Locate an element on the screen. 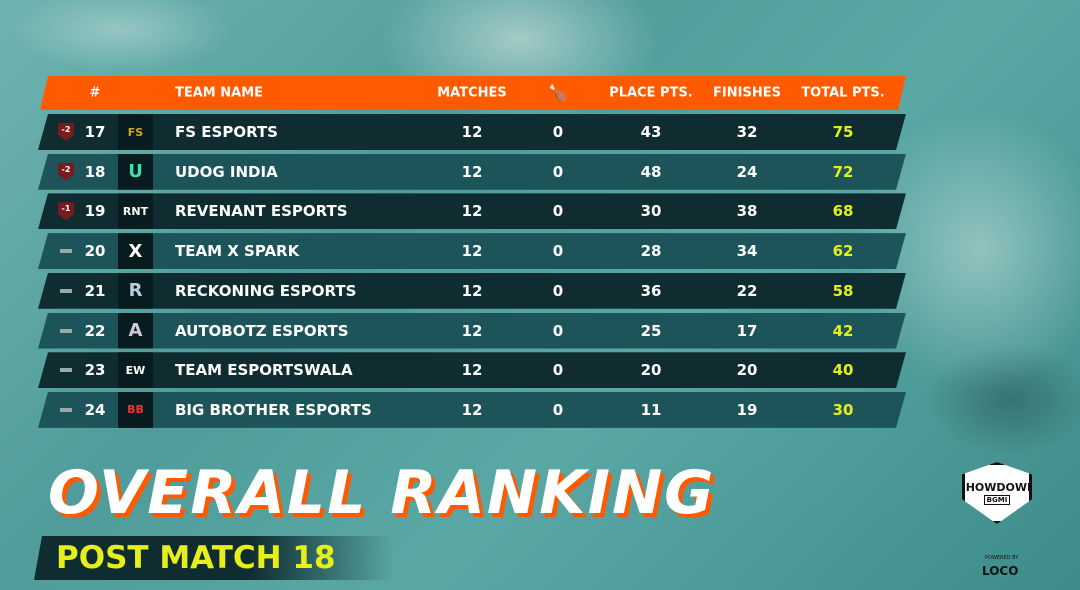  total-pts: 40 is located at coordinates (843, 370).